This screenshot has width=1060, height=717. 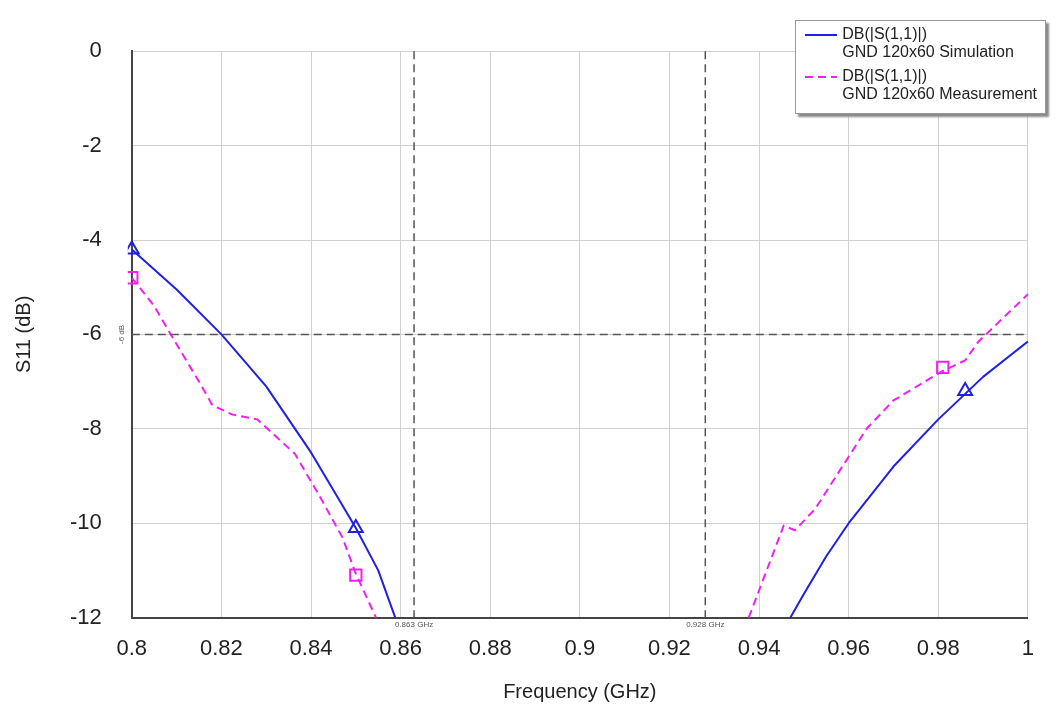 I want to click on y-tick-label: -2, so click(x=92, y=144).